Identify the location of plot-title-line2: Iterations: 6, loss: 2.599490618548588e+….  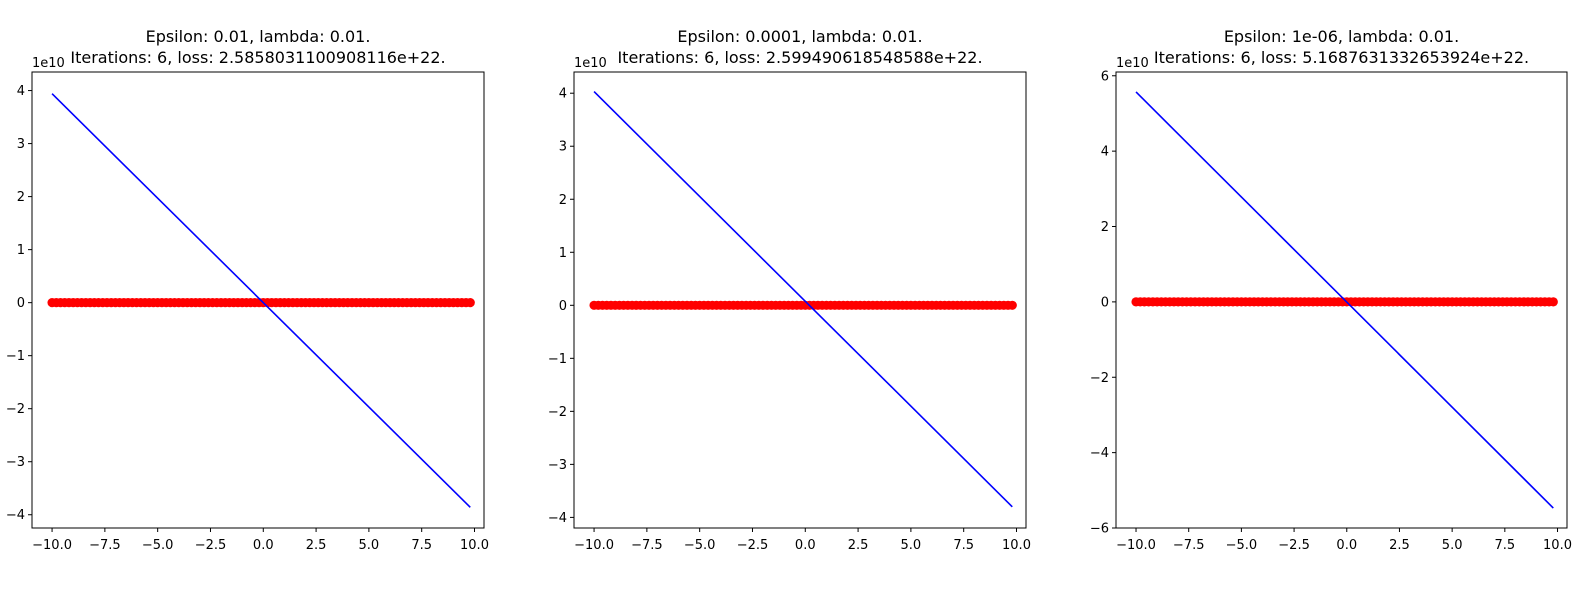
(799, 57).